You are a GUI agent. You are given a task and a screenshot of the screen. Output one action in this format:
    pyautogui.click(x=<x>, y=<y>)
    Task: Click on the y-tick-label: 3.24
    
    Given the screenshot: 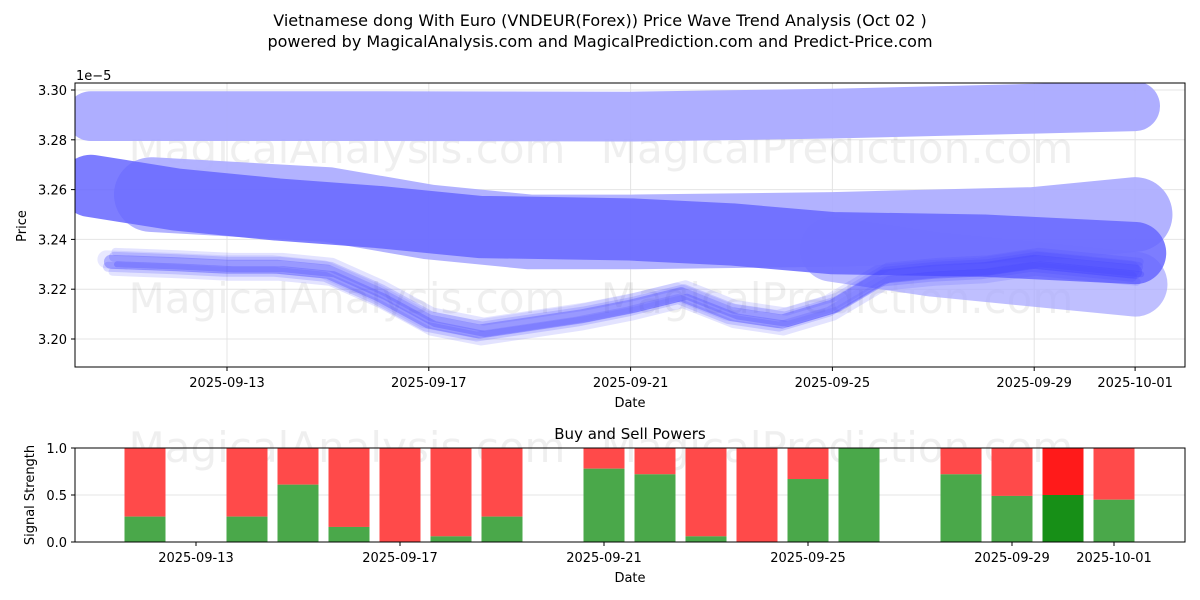 What is the action you would take?
    pyautogui.click(x=52, y=240)
    